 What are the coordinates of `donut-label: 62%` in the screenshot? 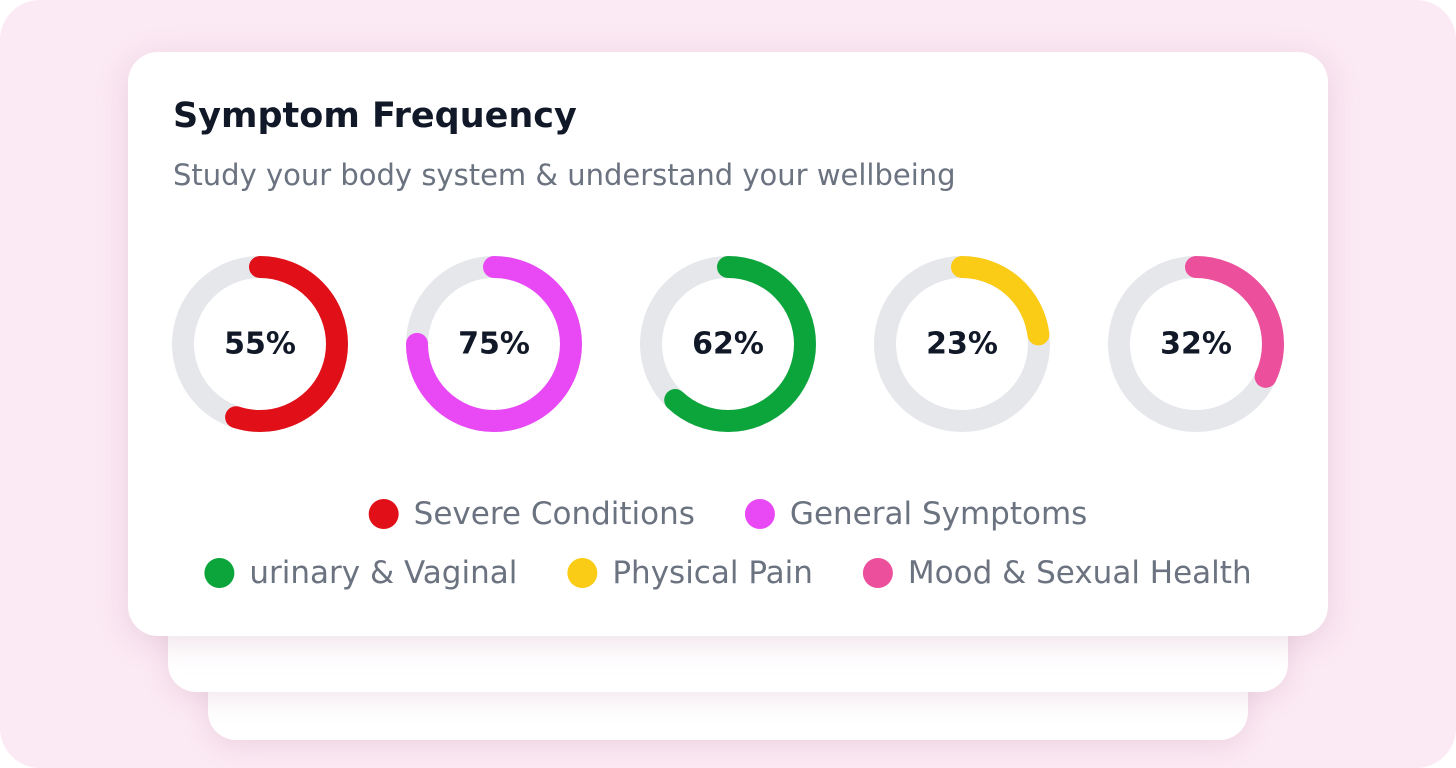 It's located at (728, 344).